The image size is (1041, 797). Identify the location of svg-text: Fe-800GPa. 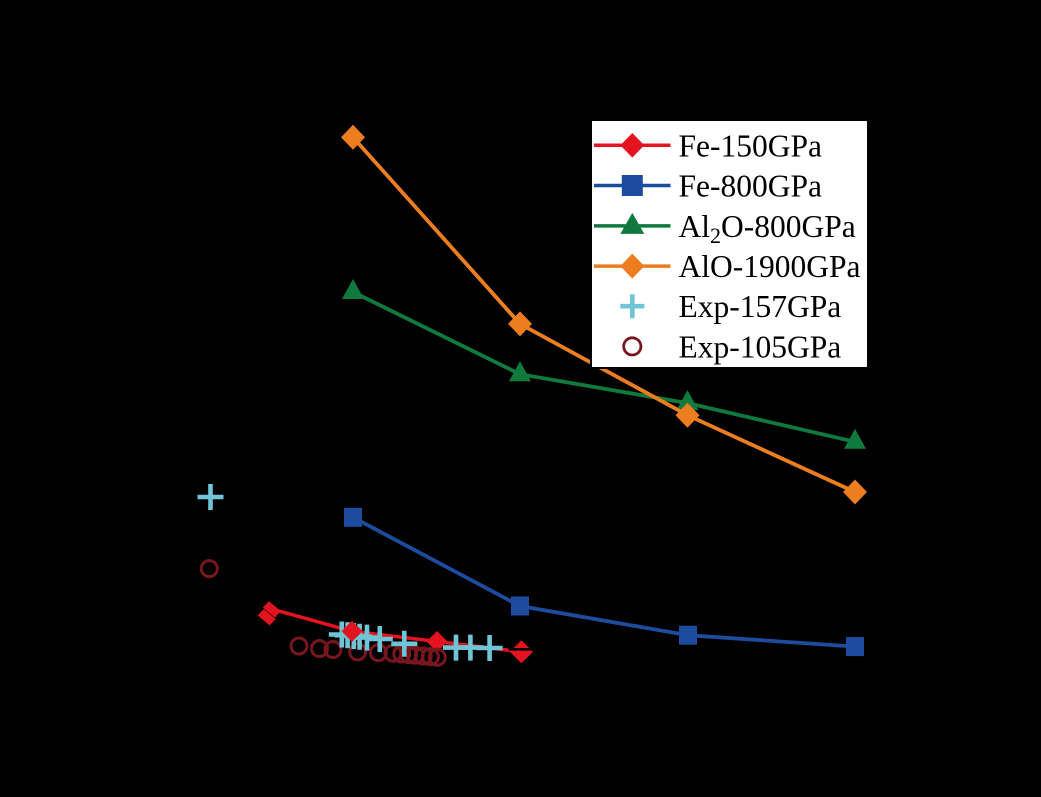
(751, 186).